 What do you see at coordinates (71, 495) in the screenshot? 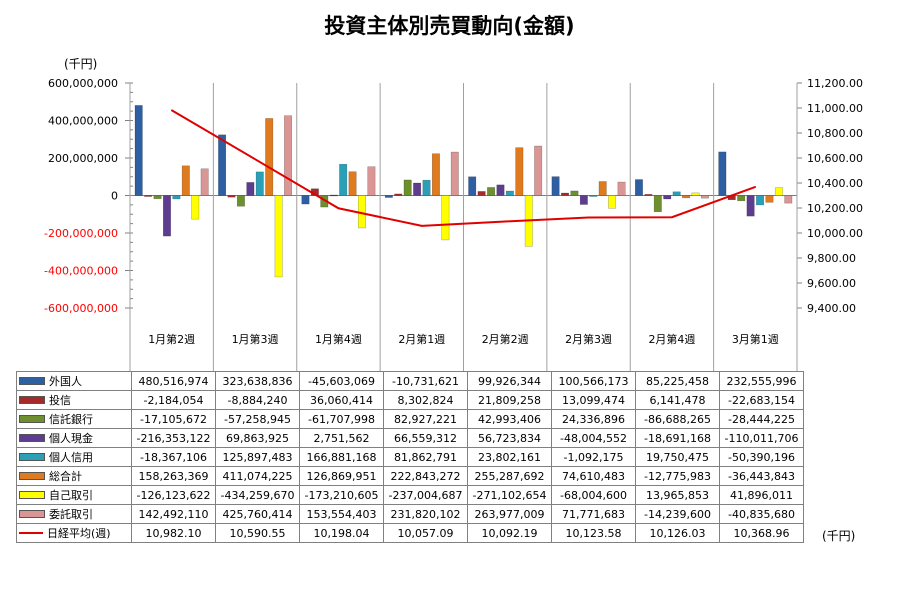
I see `series-name: 自己取引` at bounding box center [71, 495].